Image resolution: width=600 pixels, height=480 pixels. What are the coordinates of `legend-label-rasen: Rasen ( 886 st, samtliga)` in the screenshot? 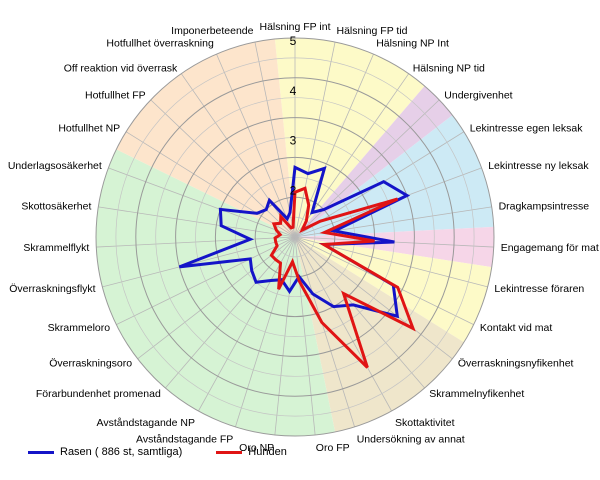 It's located at (121, 452).